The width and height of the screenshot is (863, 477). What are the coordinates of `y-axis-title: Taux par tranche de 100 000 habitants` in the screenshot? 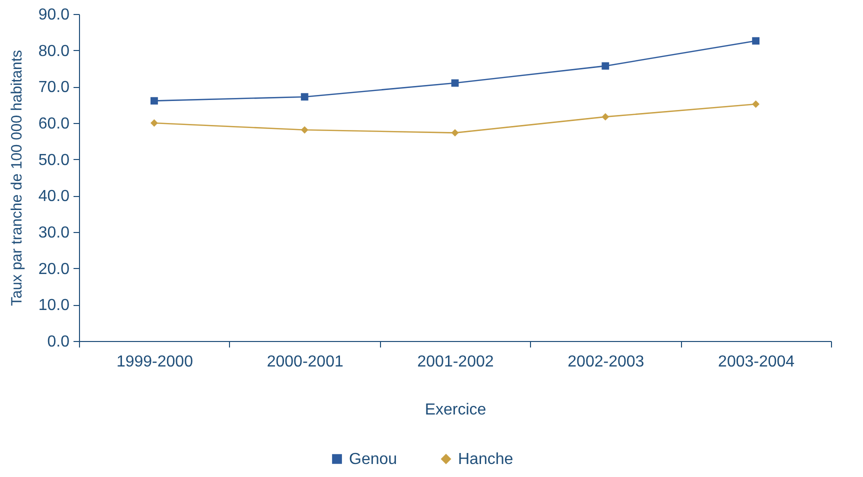 It's located at (17, 178).